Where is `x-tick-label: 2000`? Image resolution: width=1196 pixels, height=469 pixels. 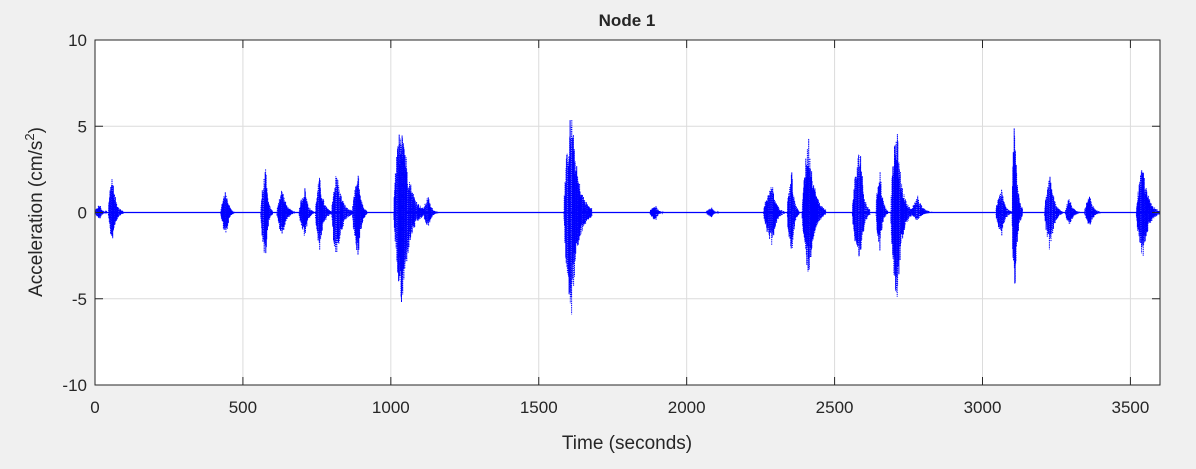
x-tick-label: 2000 is located at coordinates (687, 407).